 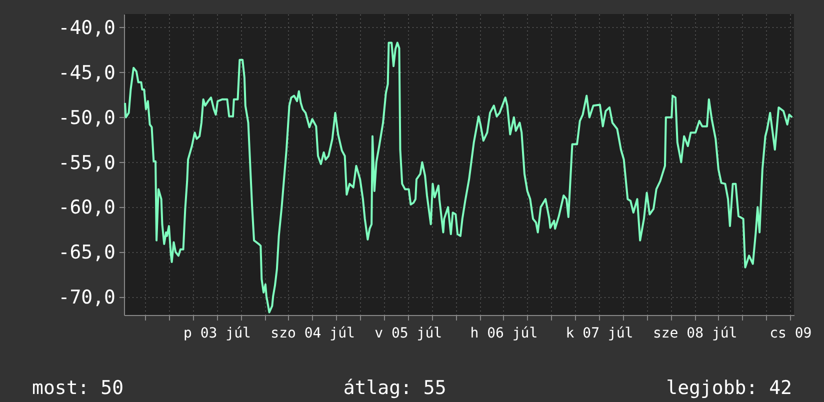 What do you see at coordinates (394, 388) in the screenshot?
I see `text: átlag: 55` at bounding box center [394, 388].